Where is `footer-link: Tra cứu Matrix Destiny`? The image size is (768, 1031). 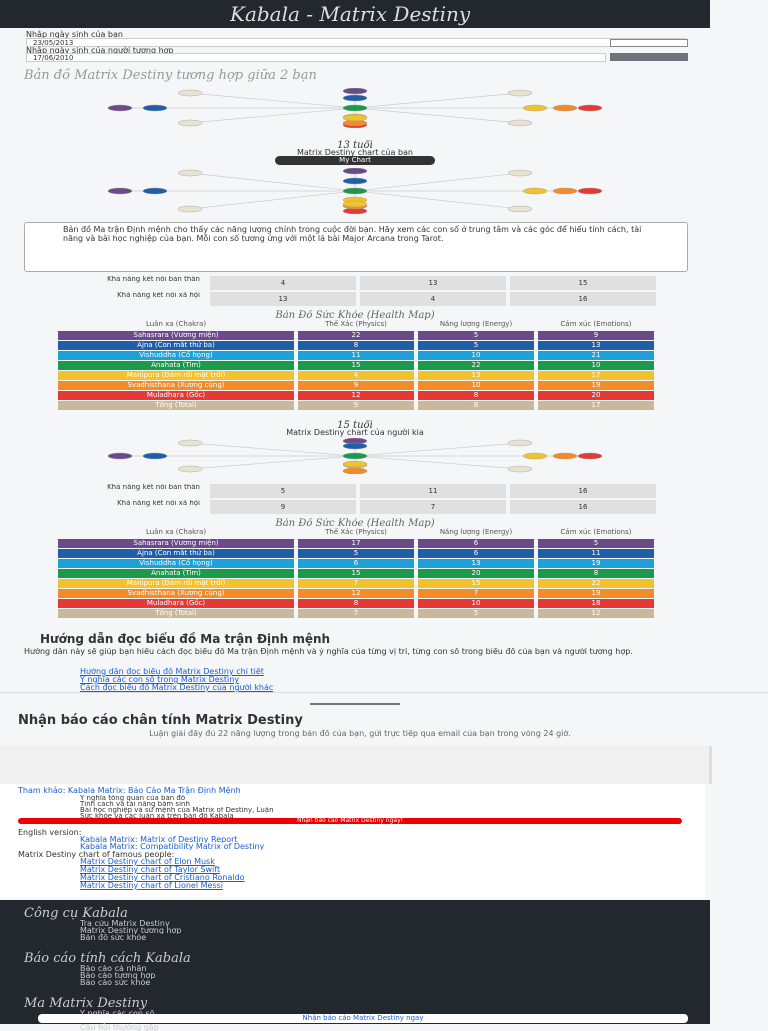 footer-link: Tra cứu Matrix Destiny is located at coordinates (125, 923).